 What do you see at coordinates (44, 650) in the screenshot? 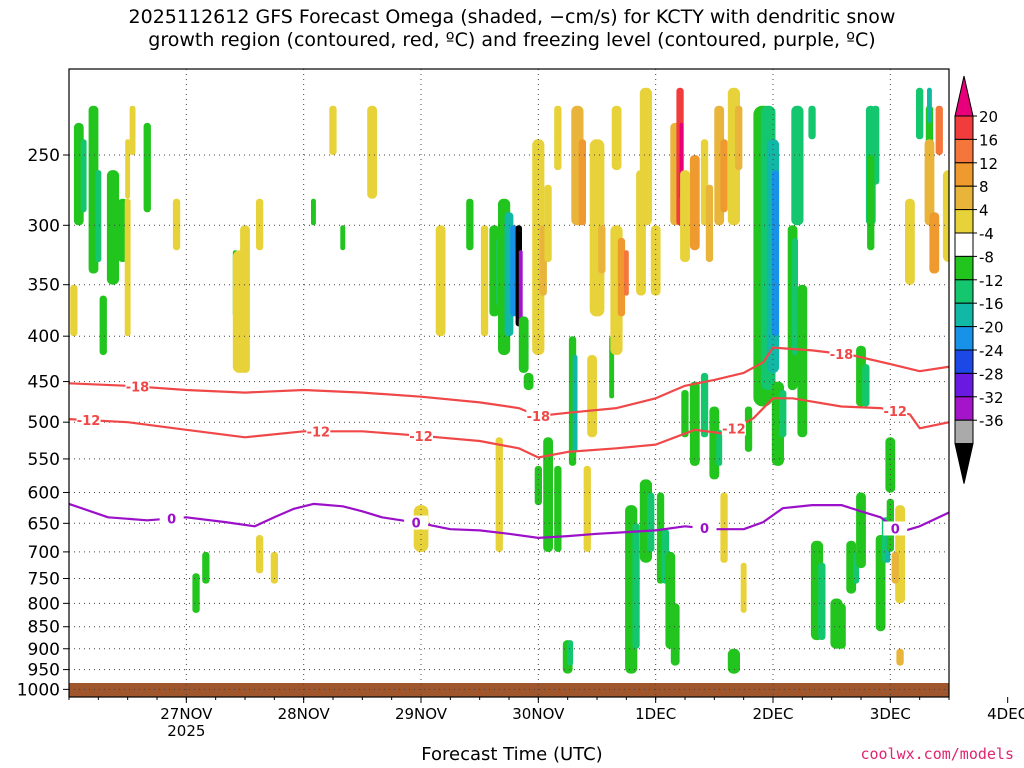
I see `y-tick-label: 900` at bounding box center [44, 650].